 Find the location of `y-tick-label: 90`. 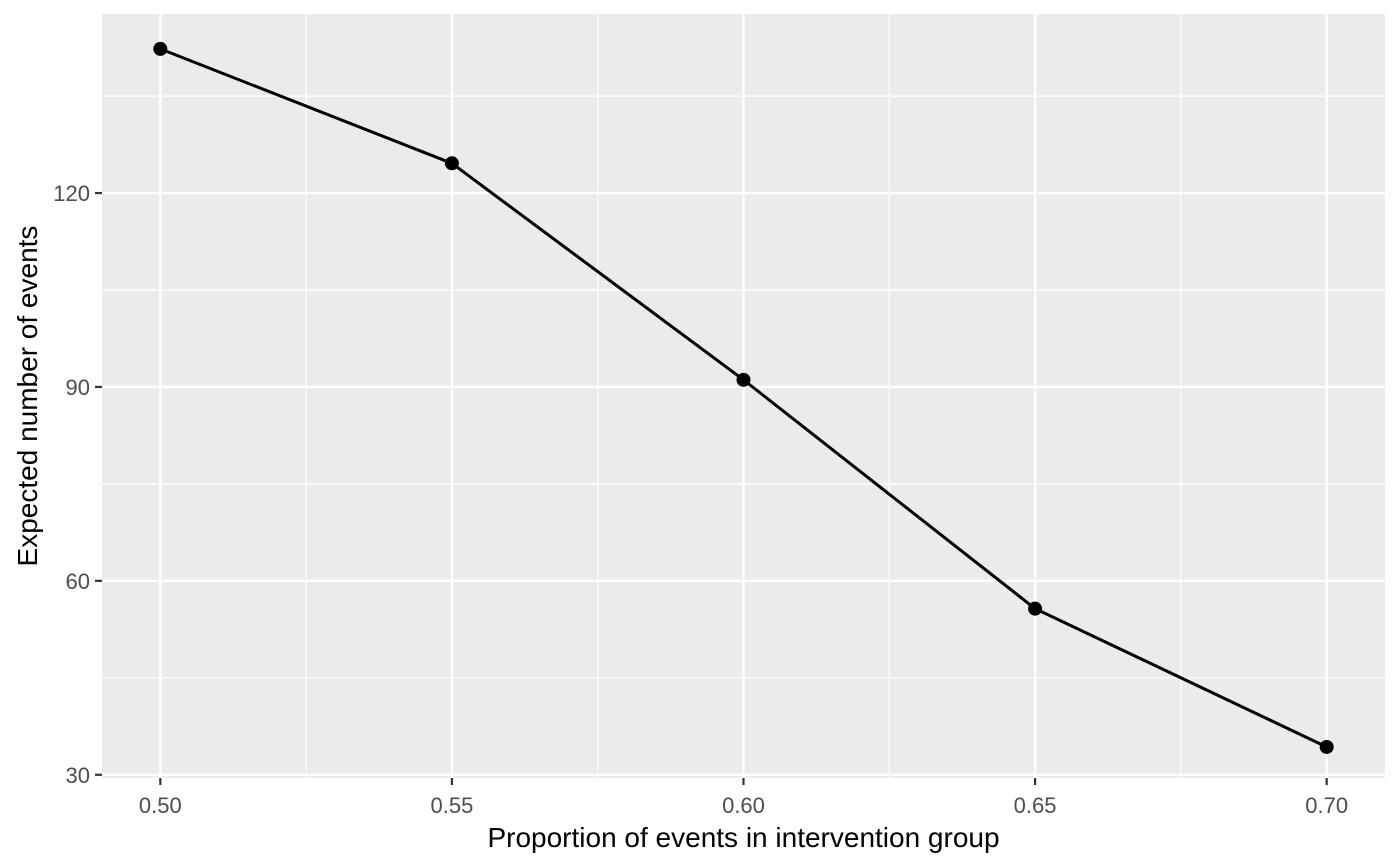

y-tick-label: 90 is located at coordinates (78, 387).